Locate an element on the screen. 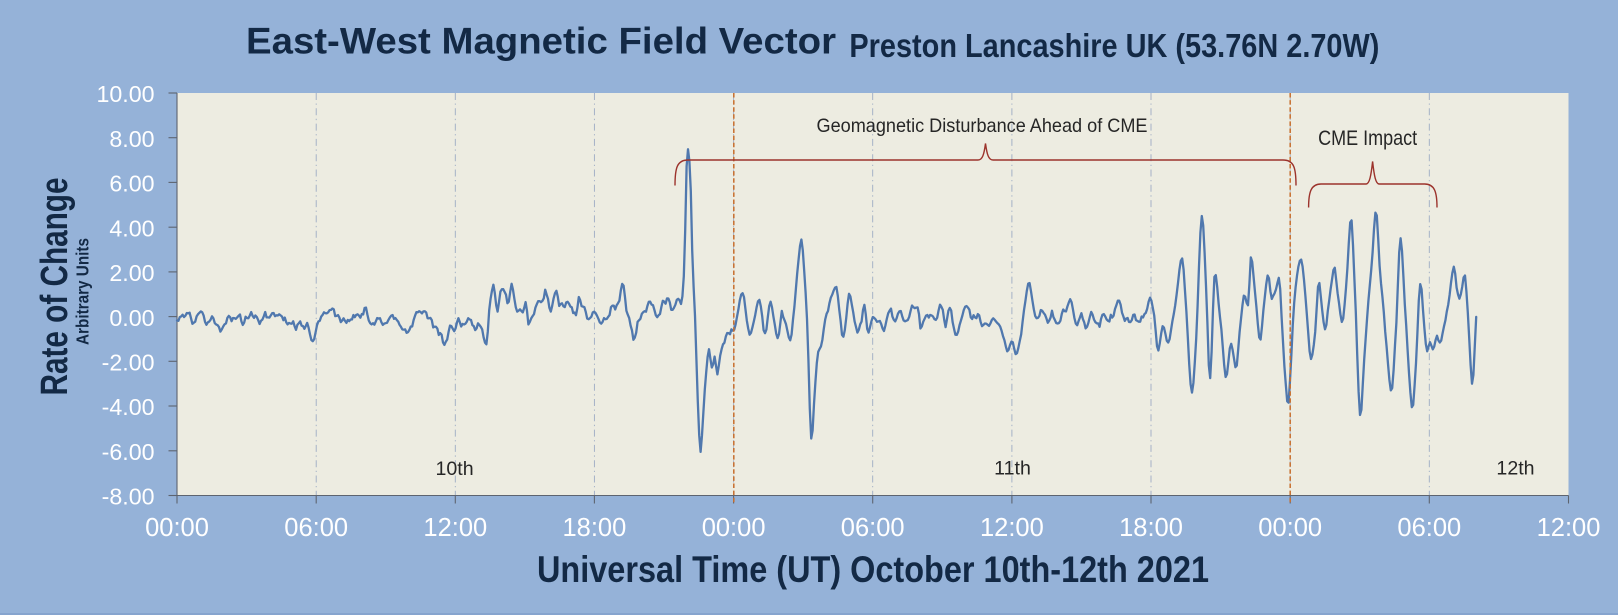 The width and height of the screenshot is (1618, 615). svg-text: CME Impact is located at coordinates (1367, 138).